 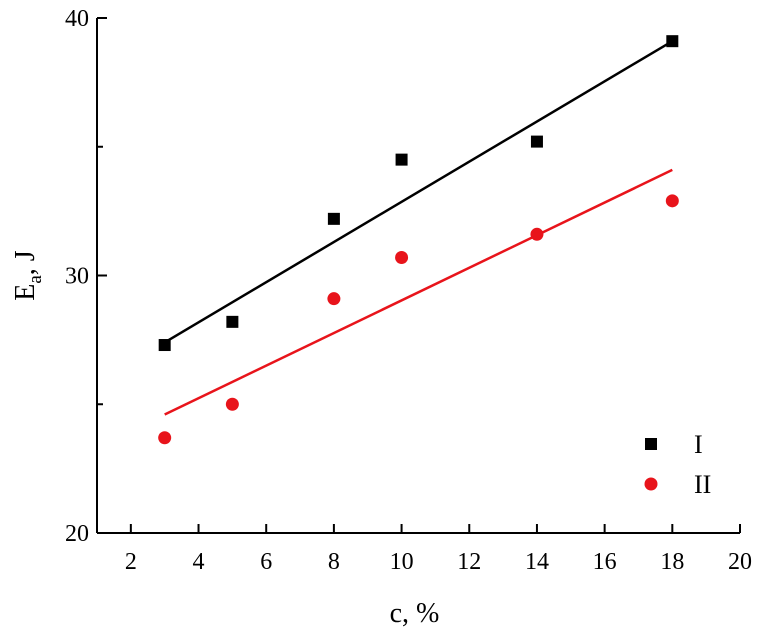 What do you see at coordinates (415, 613) in the screenshot?
I see `x-axis-title: c, %` at bounding box center [415, 613].